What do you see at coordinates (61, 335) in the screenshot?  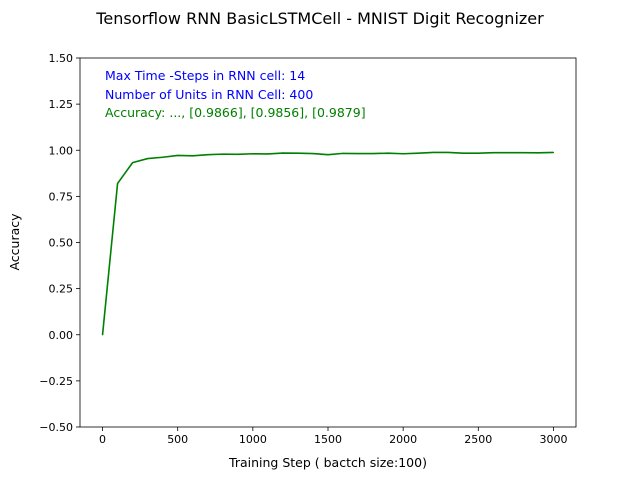 I see `y-tick-label: 0.00` at bounding box center [61, 335].